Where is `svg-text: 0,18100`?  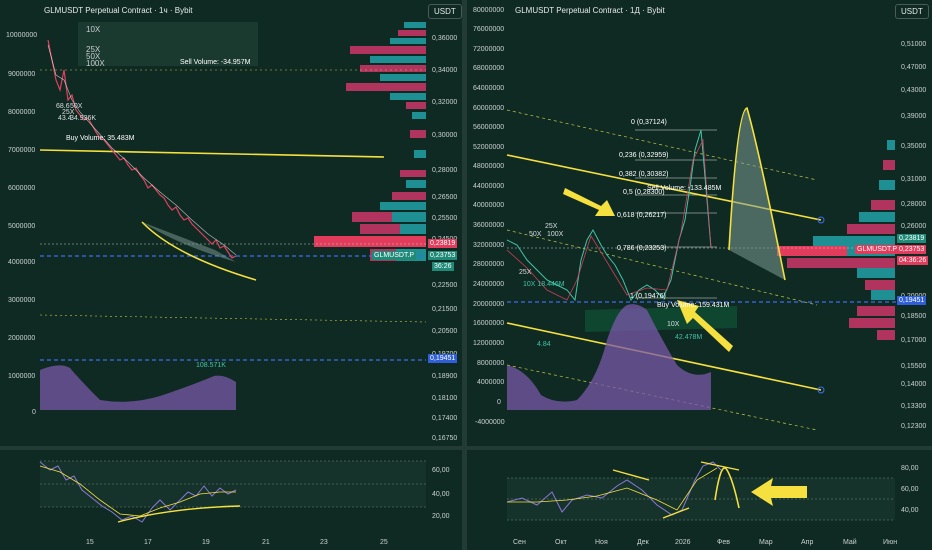
svg-text: 0,18100 is located at coordinates (444, 398).